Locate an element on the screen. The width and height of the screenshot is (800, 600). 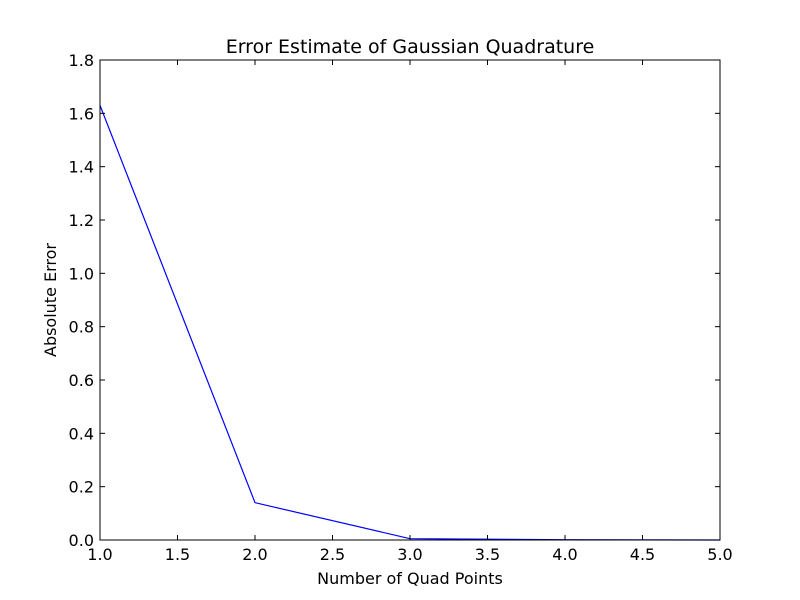
y-tick-label: 1.6 is located at coordinates (81, 113).